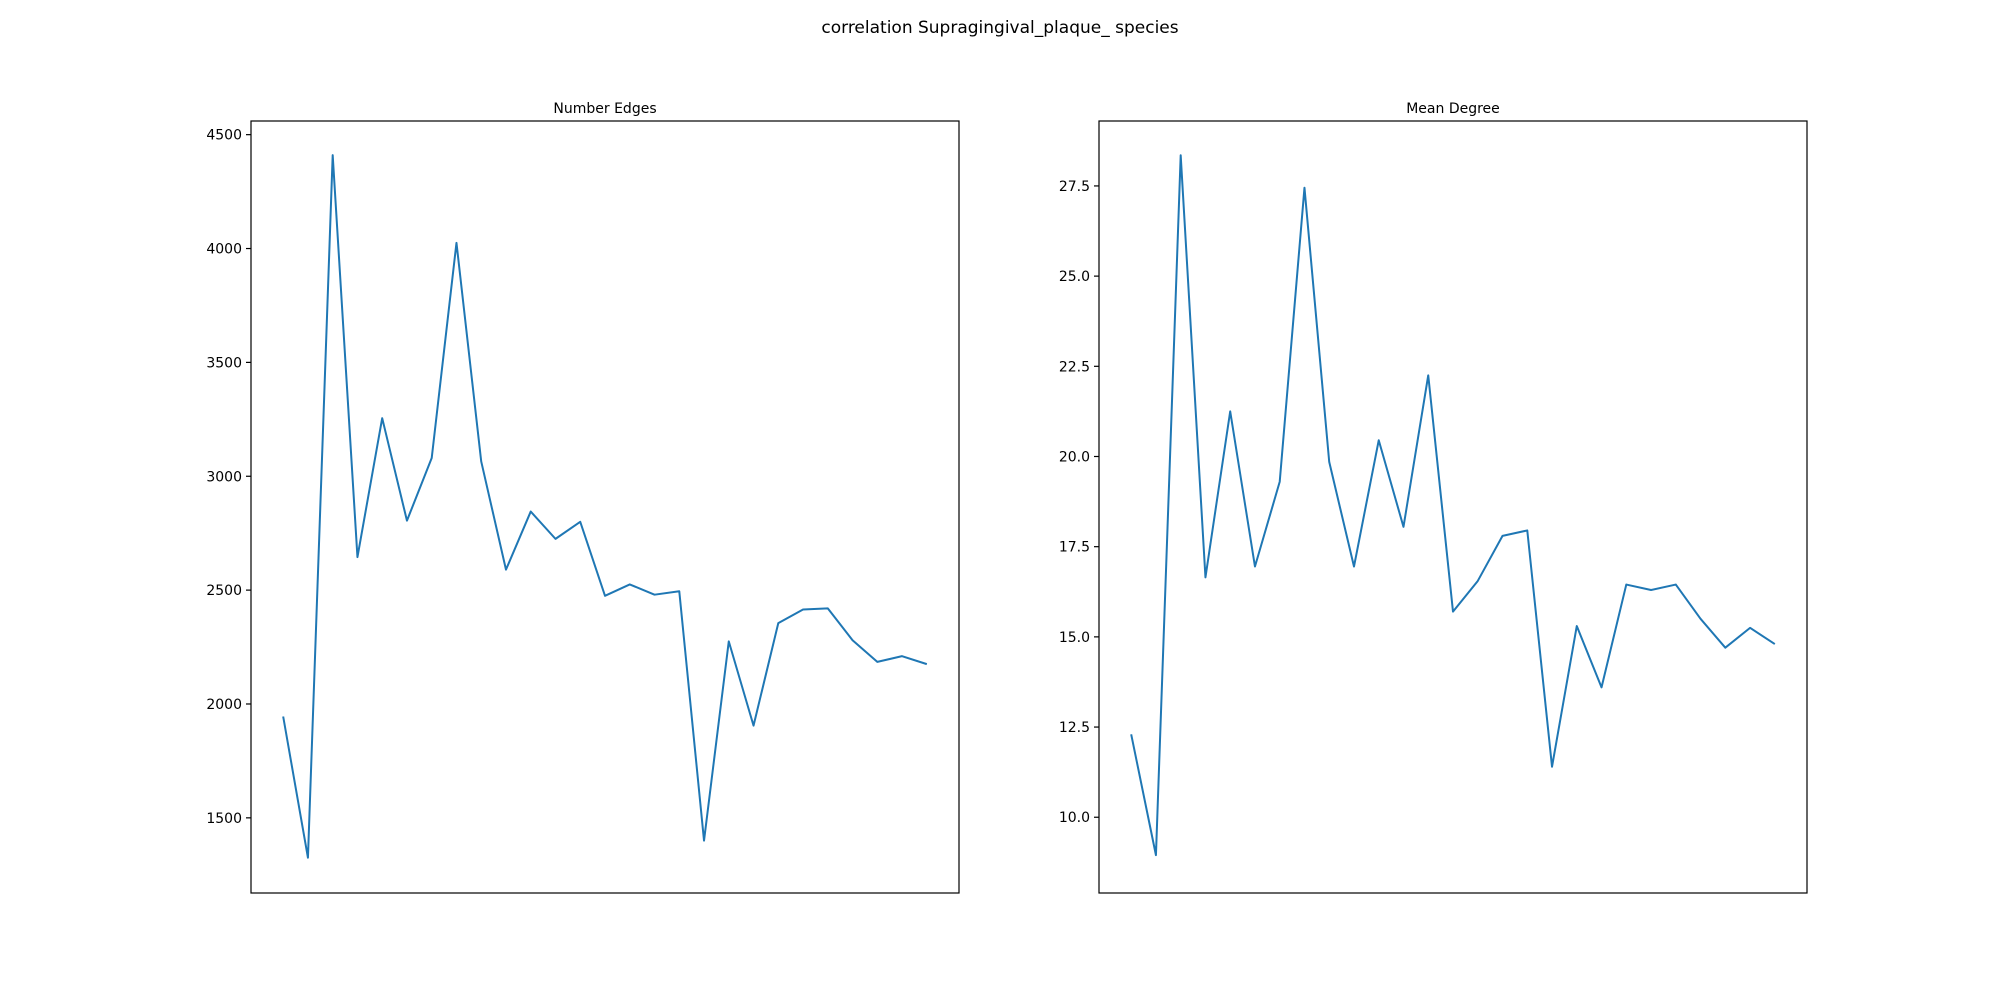 This screenshot has height=1000, width=2000. What do you see at coordinates (1074, 548) in the screenshot?
I see `y-tick-label: 17.5` at bounding box center [1074, 548].